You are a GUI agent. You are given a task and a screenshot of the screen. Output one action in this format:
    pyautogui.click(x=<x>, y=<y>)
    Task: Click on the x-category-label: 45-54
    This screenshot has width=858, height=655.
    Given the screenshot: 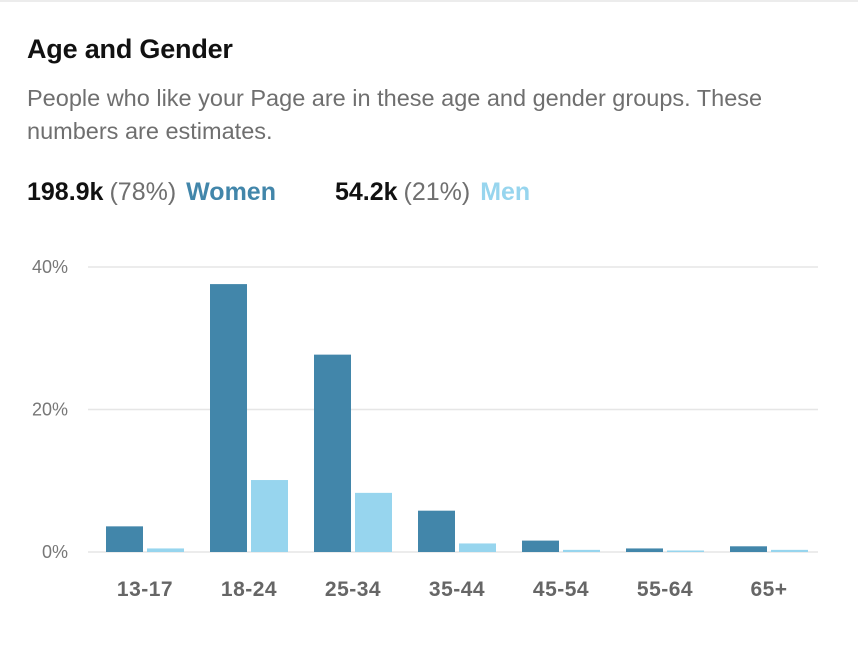 What is the action you would take?
    pyautogui.click(x=561, y=589)
    